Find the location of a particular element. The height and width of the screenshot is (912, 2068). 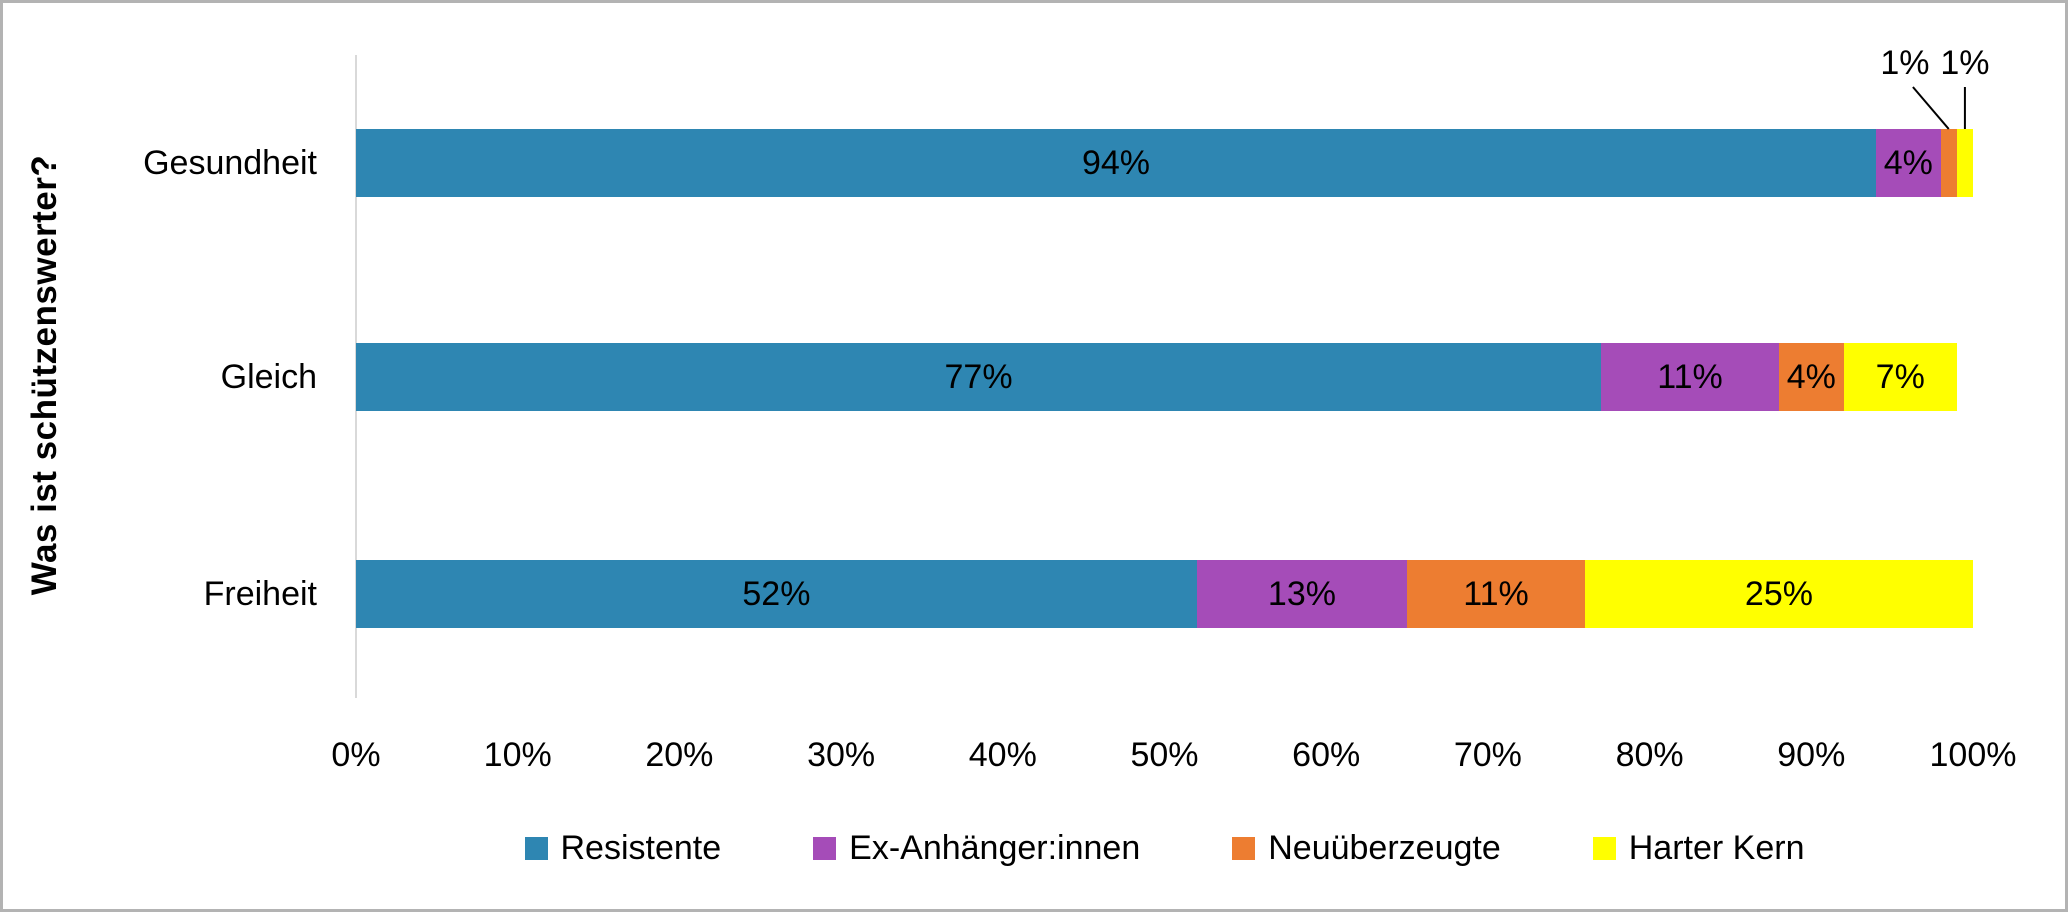

category-label-freiheit: Freiheit is located at coordinates (260, 594).